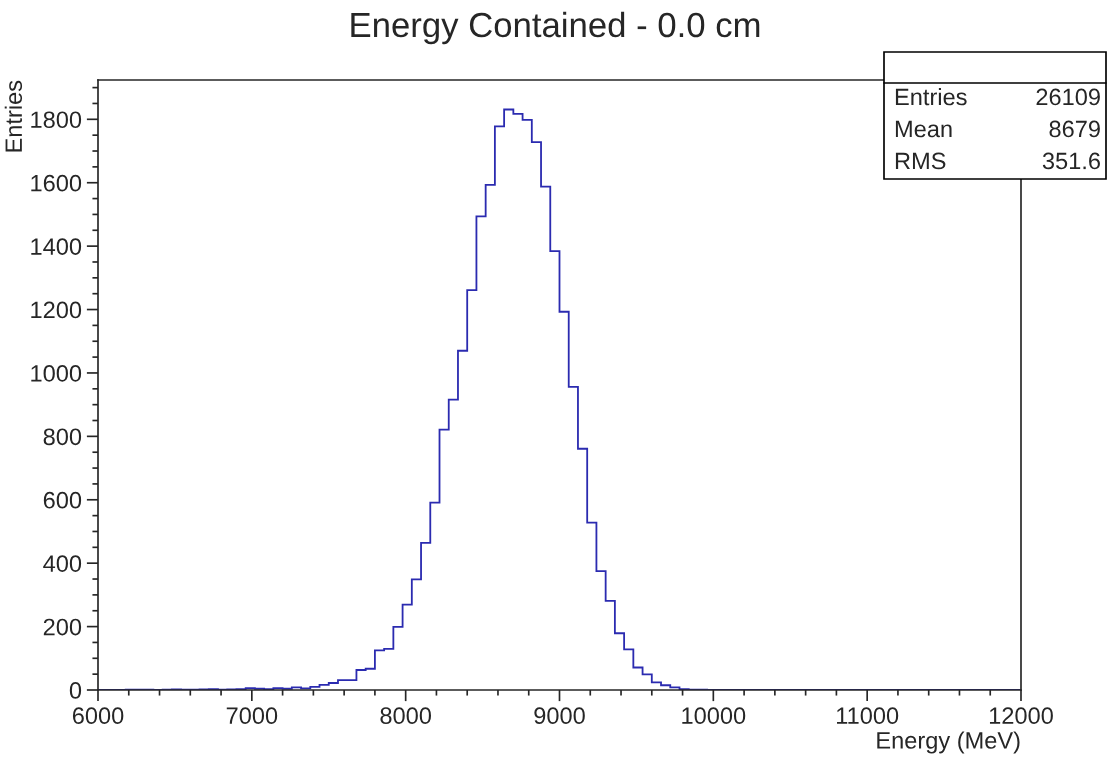 This screenshot has height=761, width=1110. Describe the element at coordinates (56, 373) in the screenshot. I see `y-tick-label: 1000` at that location.